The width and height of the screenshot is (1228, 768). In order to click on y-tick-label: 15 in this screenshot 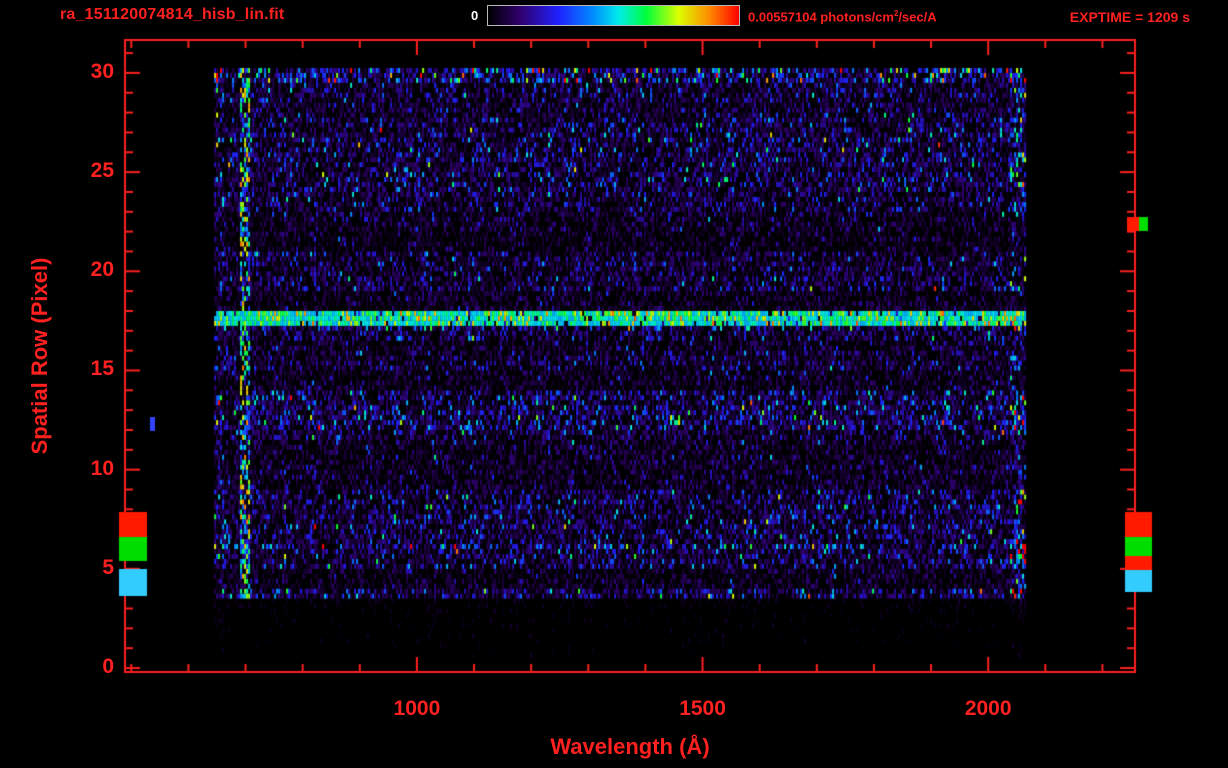, I will do `click(102, 369)`.